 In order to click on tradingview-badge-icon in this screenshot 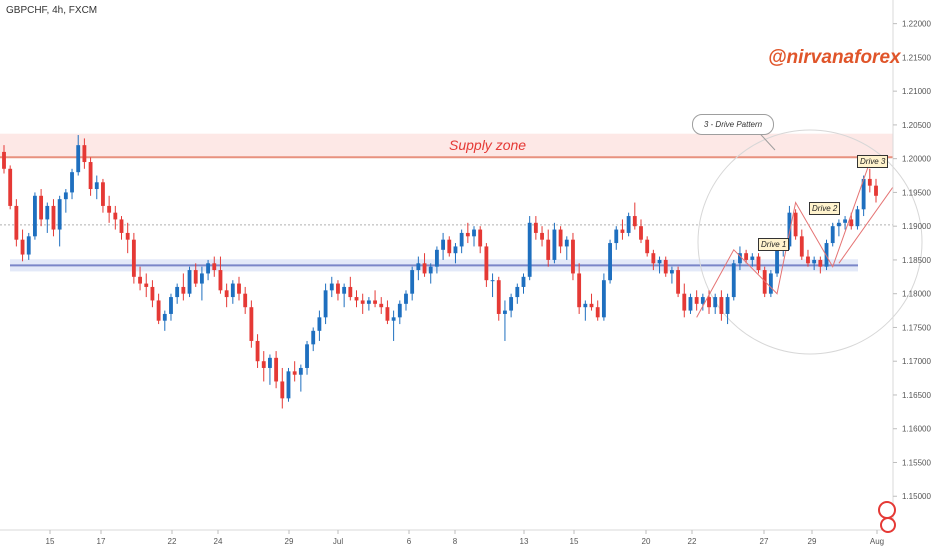, I will do `click(888, 525)`.